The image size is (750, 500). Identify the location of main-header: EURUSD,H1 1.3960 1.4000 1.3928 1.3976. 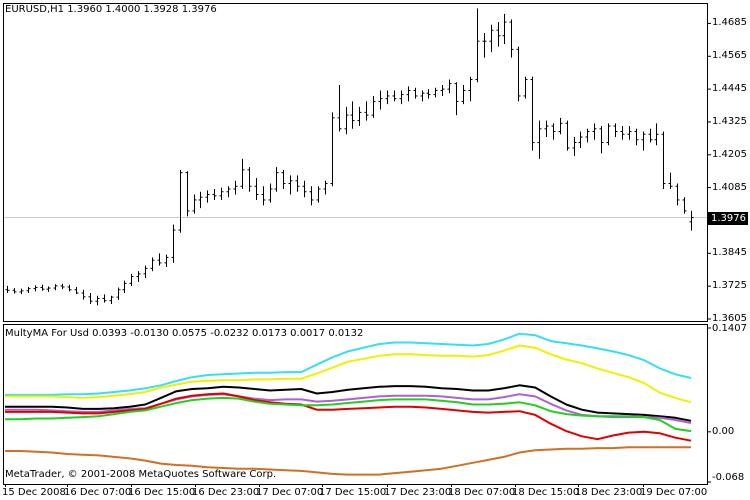
(111, 9).